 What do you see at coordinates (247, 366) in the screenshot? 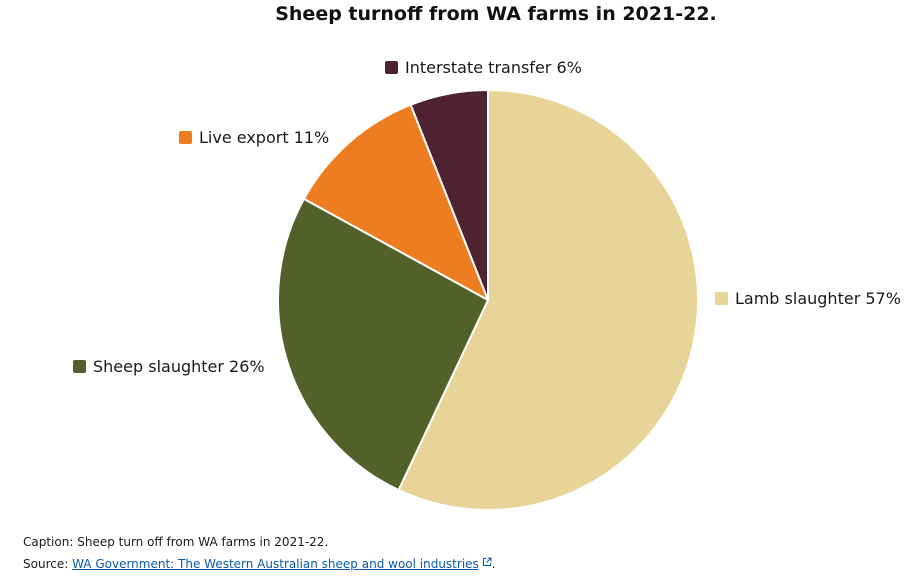
I see `legend-value-sheep-slaughter: 26%` at bounding box center [247, 366].